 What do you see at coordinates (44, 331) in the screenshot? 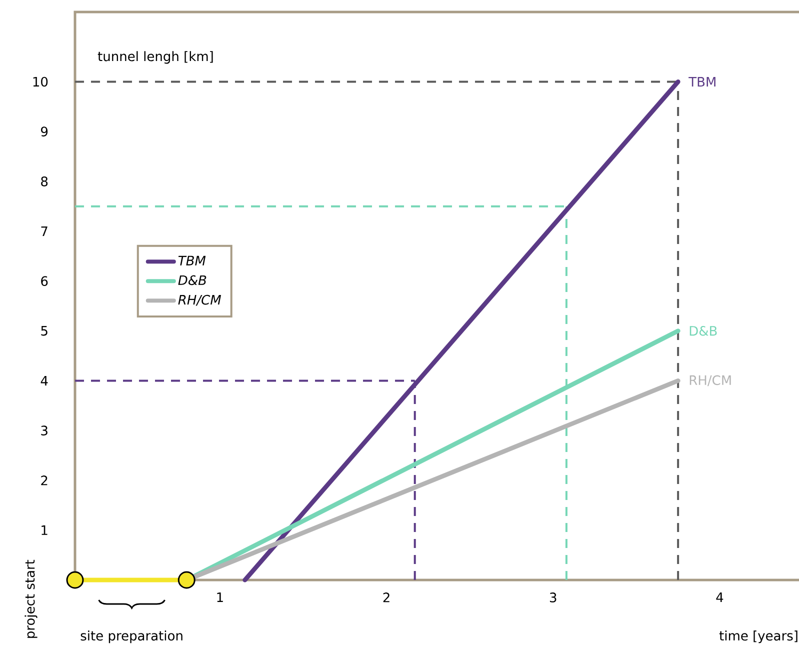
I see `y-tick-label: 5` at bounding box center [44, 331].